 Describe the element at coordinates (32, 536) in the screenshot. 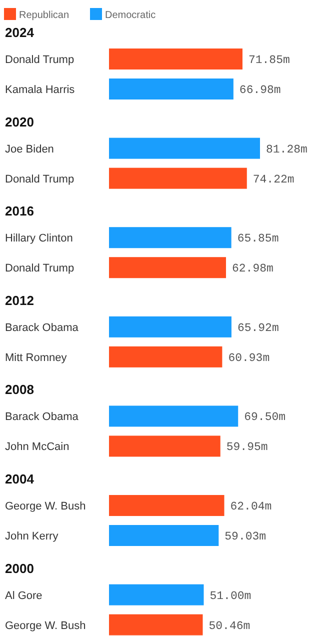

I see `y-tick-label: John Kerry` at that location.